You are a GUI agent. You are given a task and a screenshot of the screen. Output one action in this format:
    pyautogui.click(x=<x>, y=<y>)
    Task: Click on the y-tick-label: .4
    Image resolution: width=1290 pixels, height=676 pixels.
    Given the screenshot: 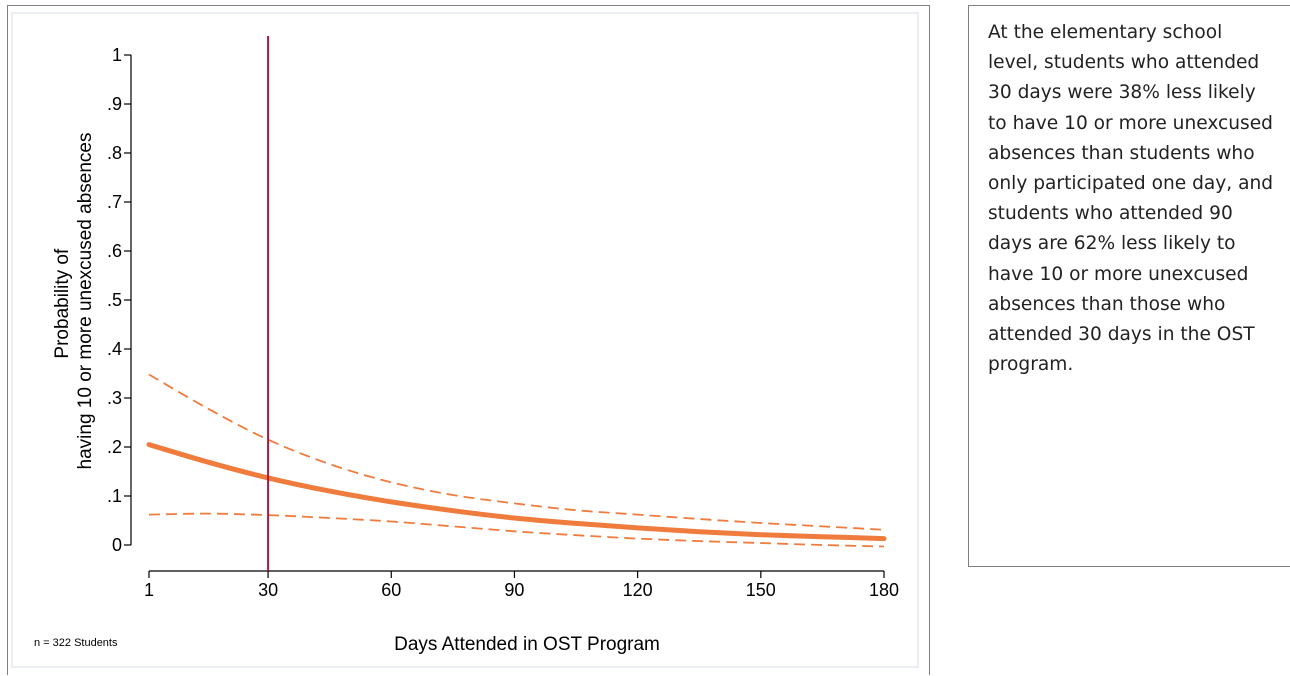 What is the action you would take?
    pyautogui.click(x=114, y=349)
    